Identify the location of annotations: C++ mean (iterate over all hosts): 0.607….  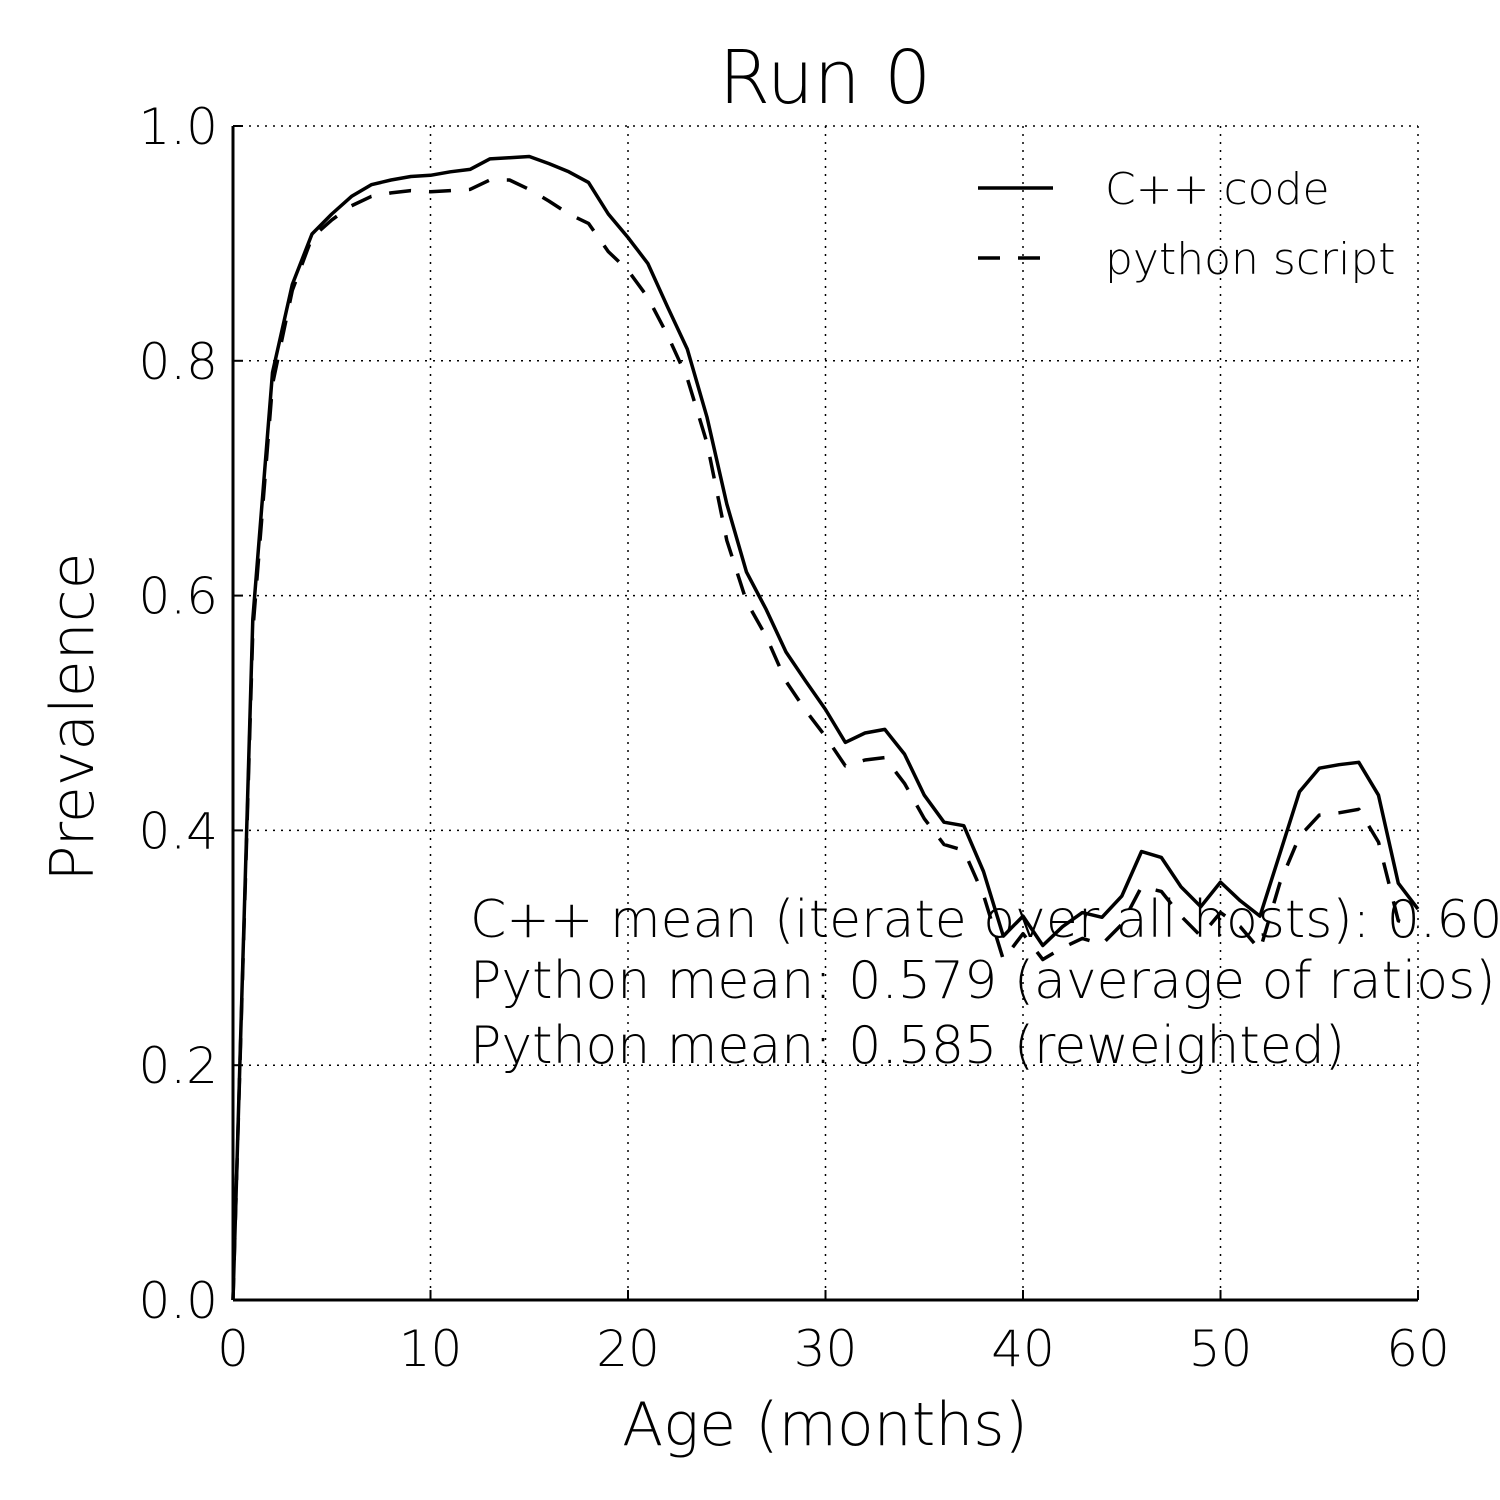
(985, 983).